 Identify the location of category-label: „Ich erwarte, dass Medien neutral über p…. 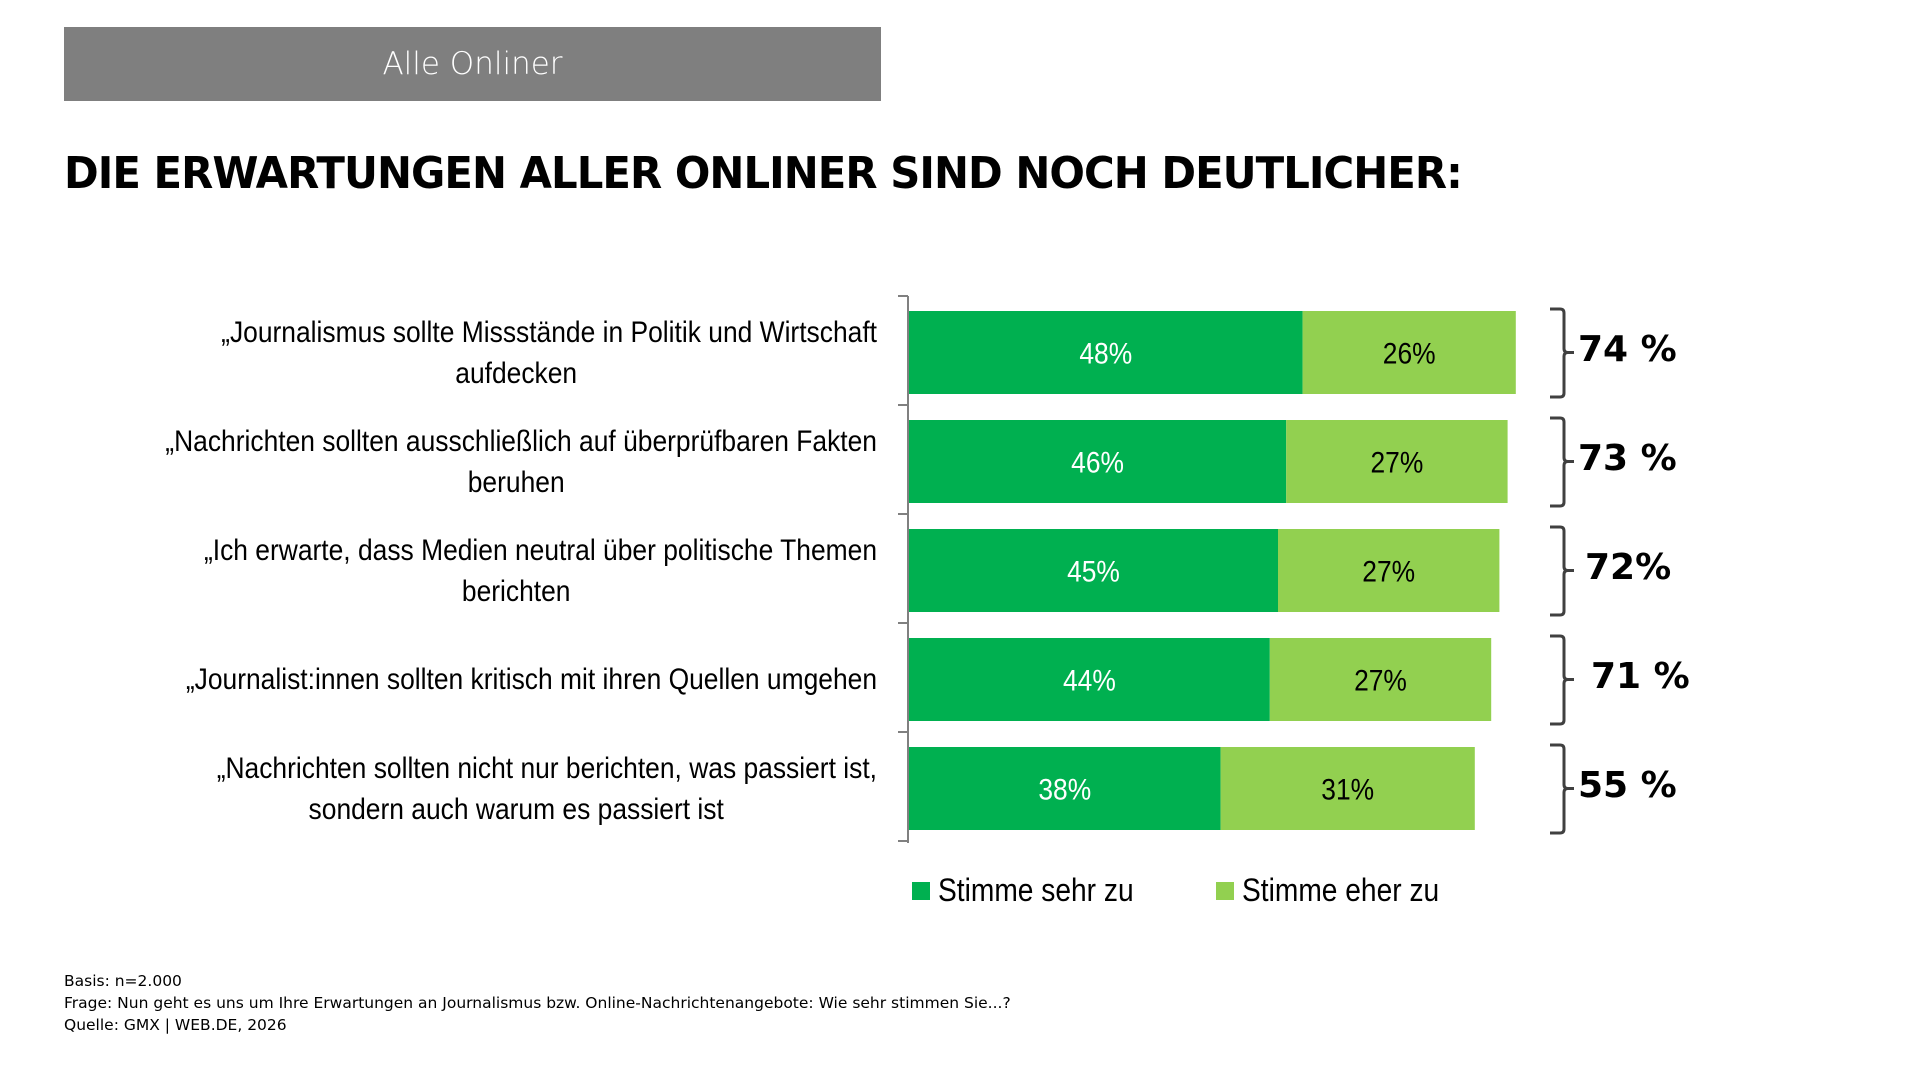
(516, 571).